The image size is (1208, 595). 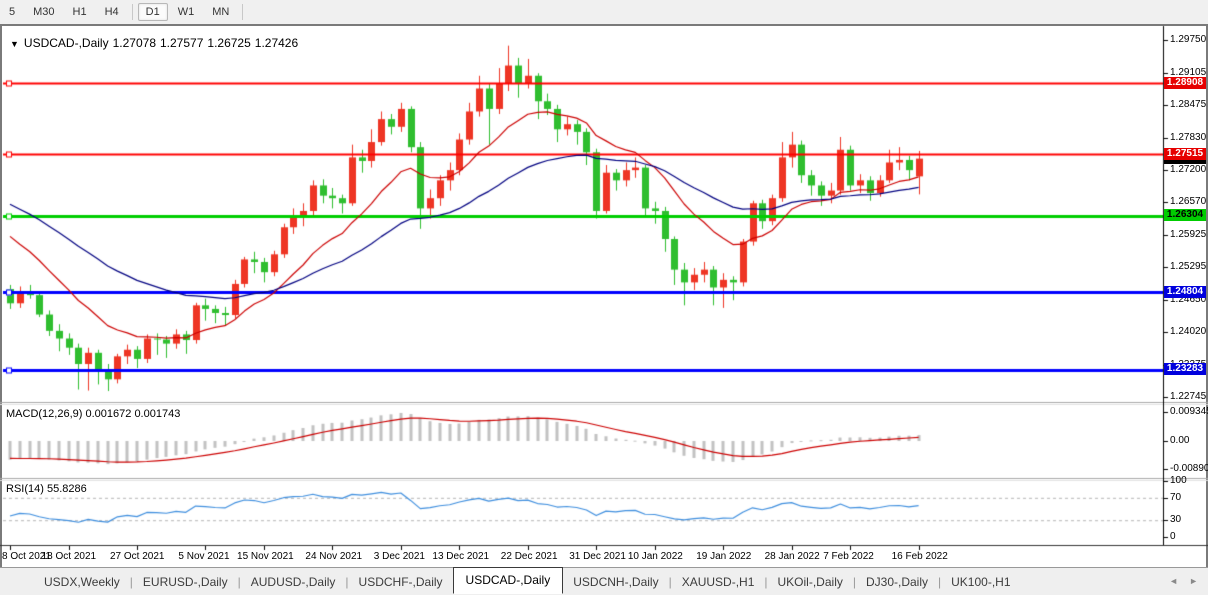 What do you see at coordinates (111, 12) in the screenshot?
I see `timeframe-button-h4: H4` at bounding box center [111, 12].